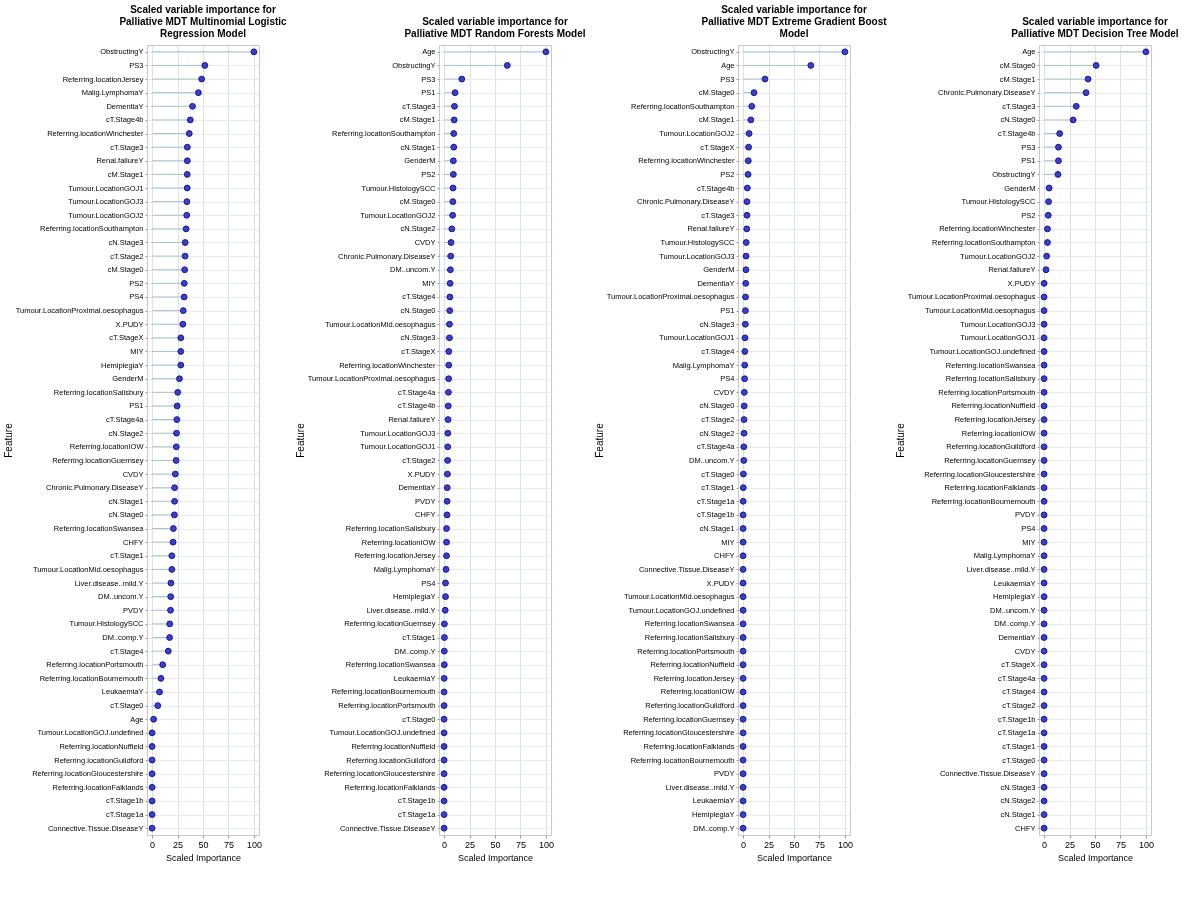 This screenshot has width=1189, height=912. Describe the element at coordinates (203, 21) in the screenshot. I see `chart-title: Scaled variable importance for Palliative MDT Multinomial Logistic Regression Model` at that location.